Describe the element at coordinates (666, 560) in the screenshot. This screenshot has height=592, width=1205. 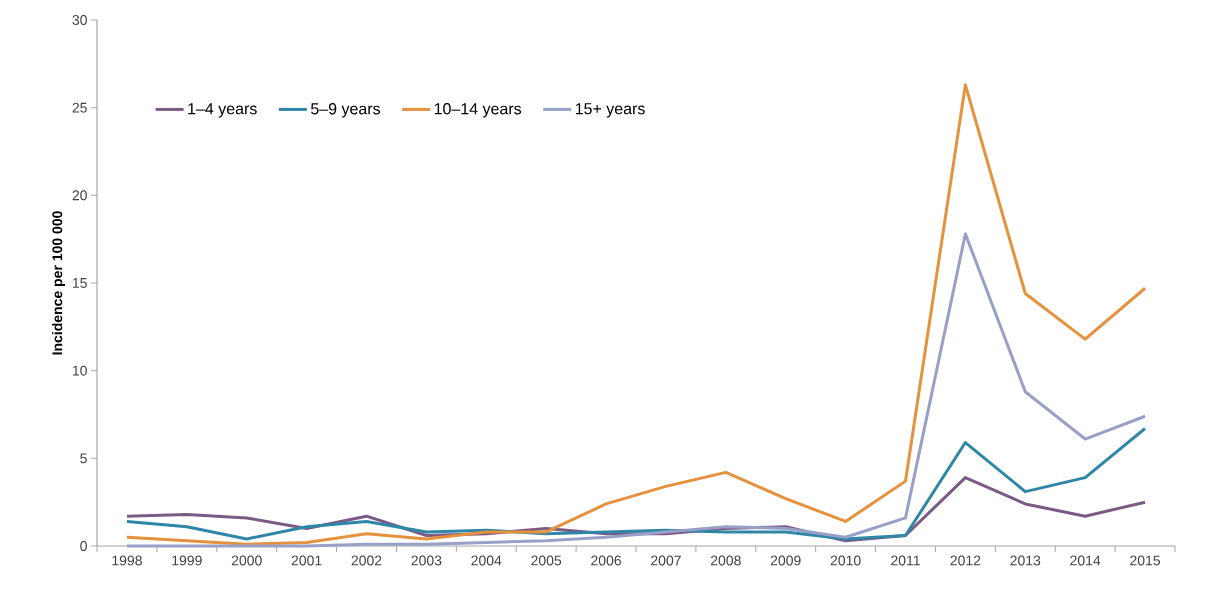
I see `x-tick-label: 2007` at that location.